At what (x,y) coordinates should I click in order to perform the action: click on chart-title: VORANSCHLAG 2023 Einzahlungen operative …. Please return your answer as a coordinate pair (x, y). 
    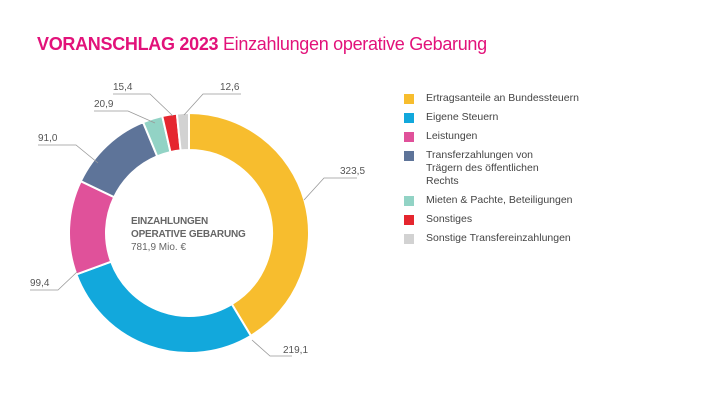
    Looking at the image, I should click on (262, 44).